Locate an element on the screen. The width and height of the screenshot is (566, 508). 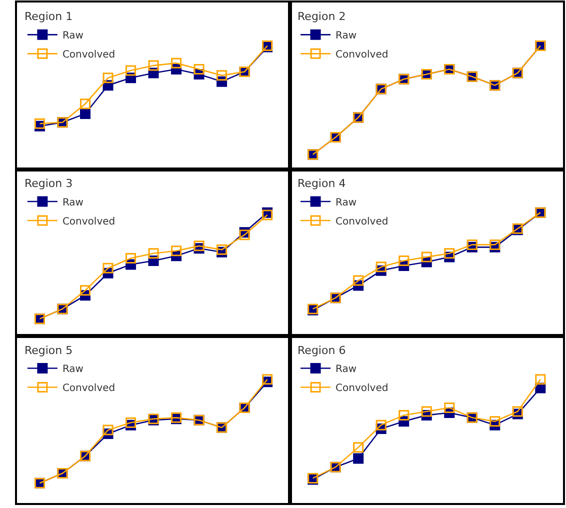
legend-title: Region 1 is located at coordinates (48, 17).